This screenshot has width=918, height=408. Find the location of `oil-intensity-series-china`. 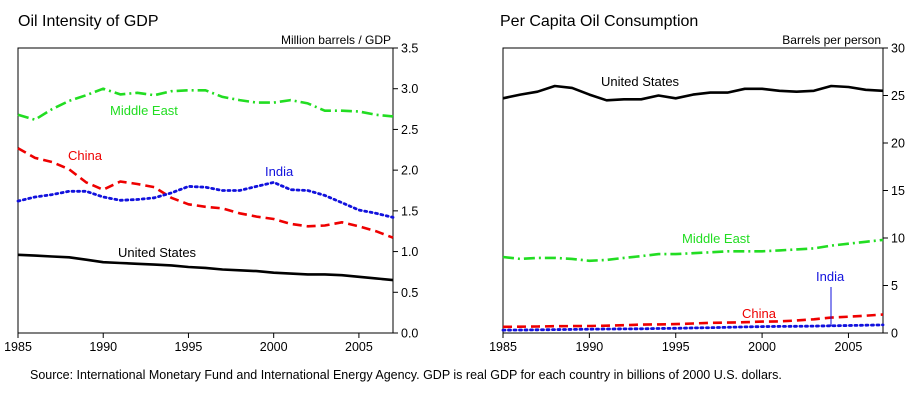

oil-intensity-series-china is located at coordinates (205, 193).